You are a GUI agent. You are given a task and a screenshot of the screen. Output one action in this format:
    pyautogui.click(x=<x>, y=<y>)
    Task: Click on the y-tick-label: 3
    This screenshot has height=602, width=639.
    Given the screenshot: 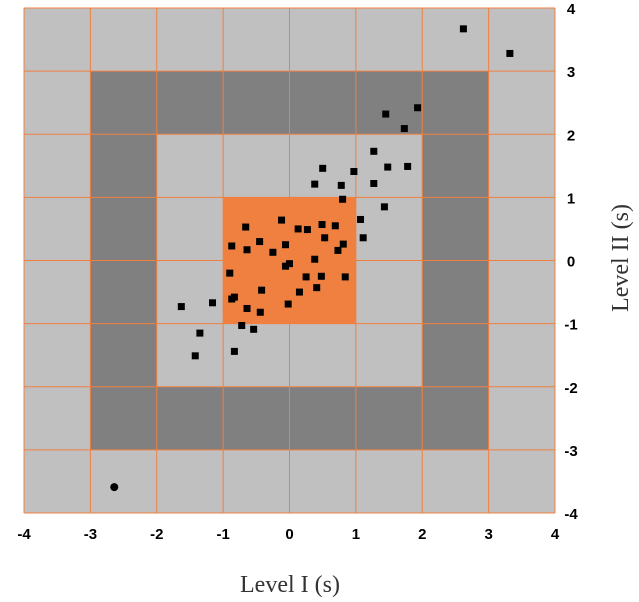 What is the action you would take?
    pyautogui.click(x=571, y=72)
    